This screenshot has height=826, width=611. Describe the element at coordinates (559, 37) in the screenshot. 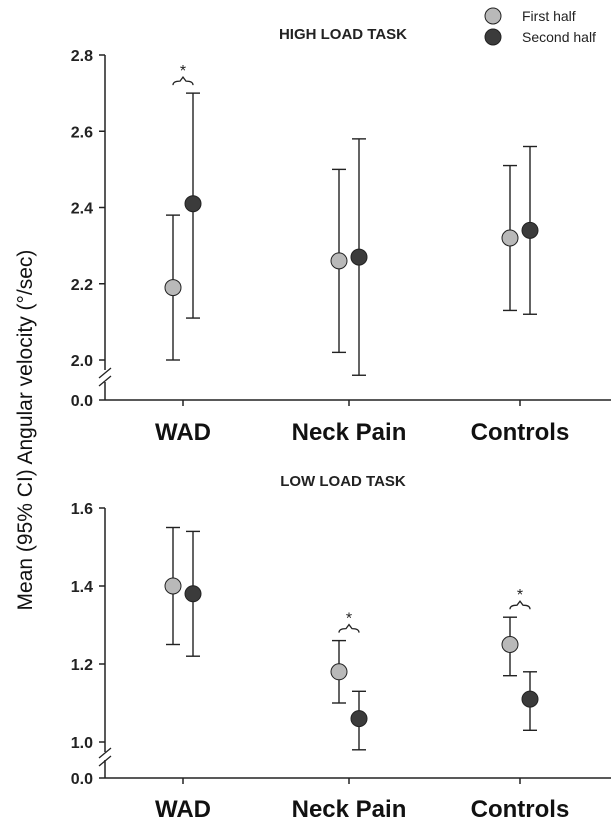

I see `legend-label-second-half: Second half` at that location.